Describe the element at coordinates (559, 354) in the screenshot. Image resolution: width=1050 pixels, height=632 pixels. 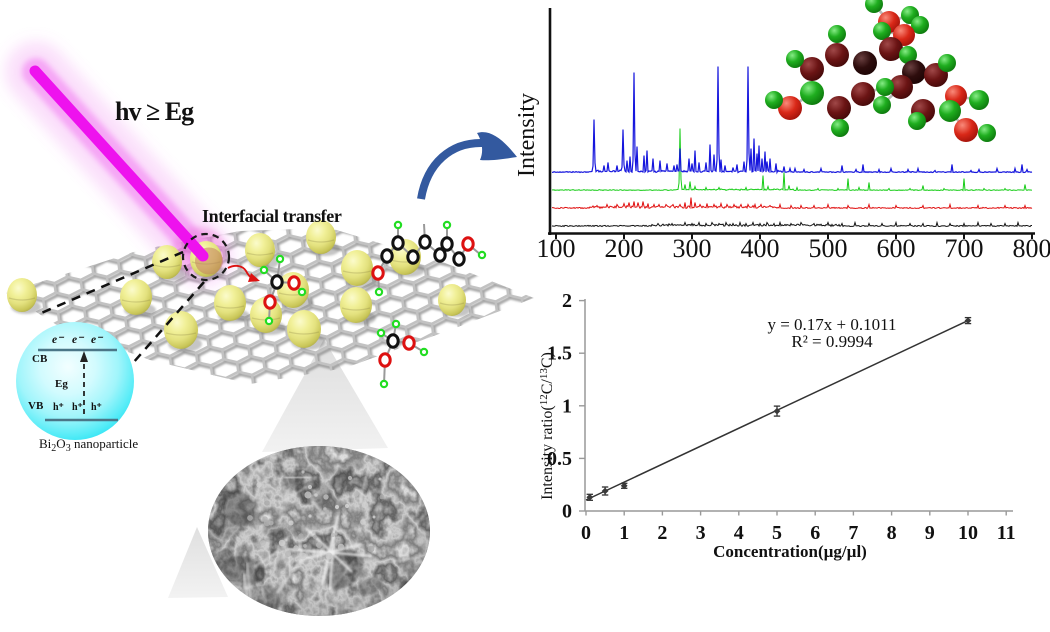
I see `svg-text: 1.5` at that location.